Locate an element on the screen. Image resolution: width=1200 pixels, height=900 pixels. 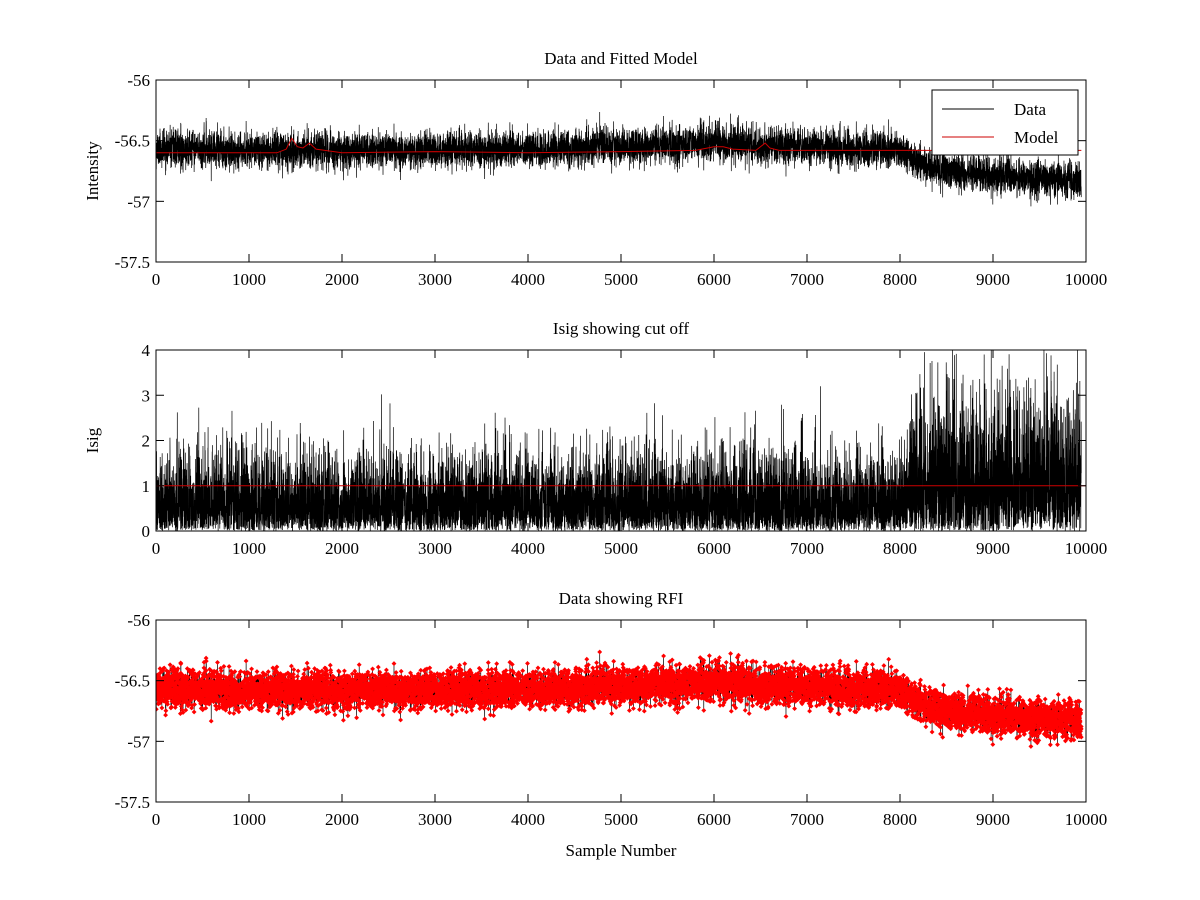
y-axis-label: Isig is located at coordinates (92, 440).